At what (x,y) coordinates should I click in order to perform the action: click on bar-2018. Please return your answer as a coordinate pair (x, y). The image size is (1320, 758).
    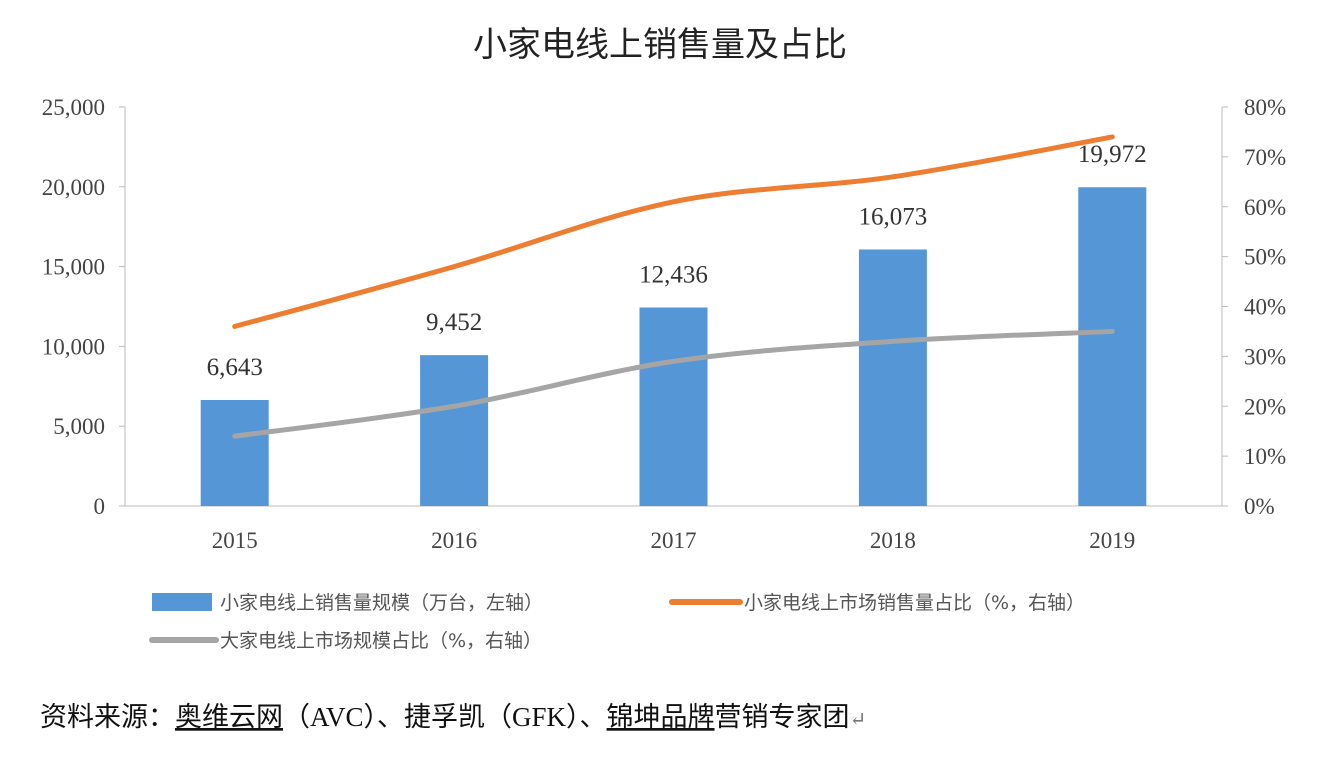
    Looking at the image, I should click on (893, 377).